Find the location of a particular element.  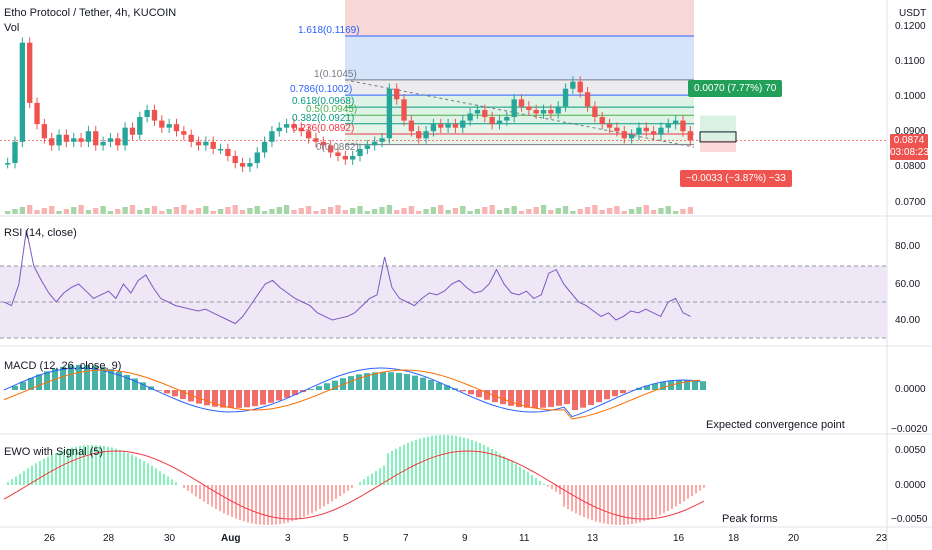

time-tick: 26 is located at coordinates (50, 538).